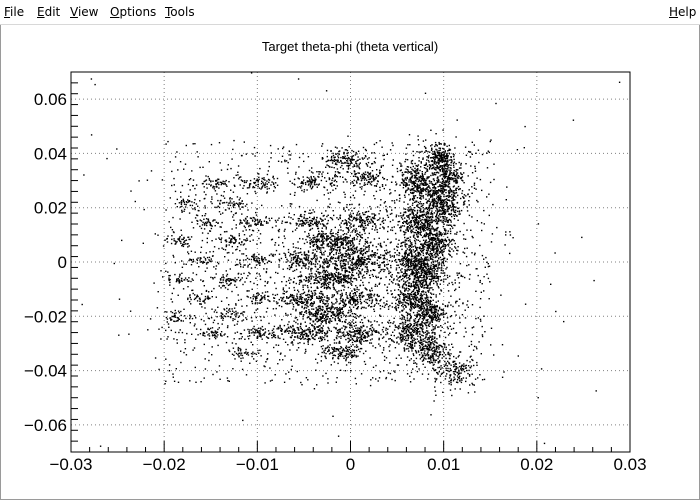  I want to click on menu-view: View, so click(84, 12).